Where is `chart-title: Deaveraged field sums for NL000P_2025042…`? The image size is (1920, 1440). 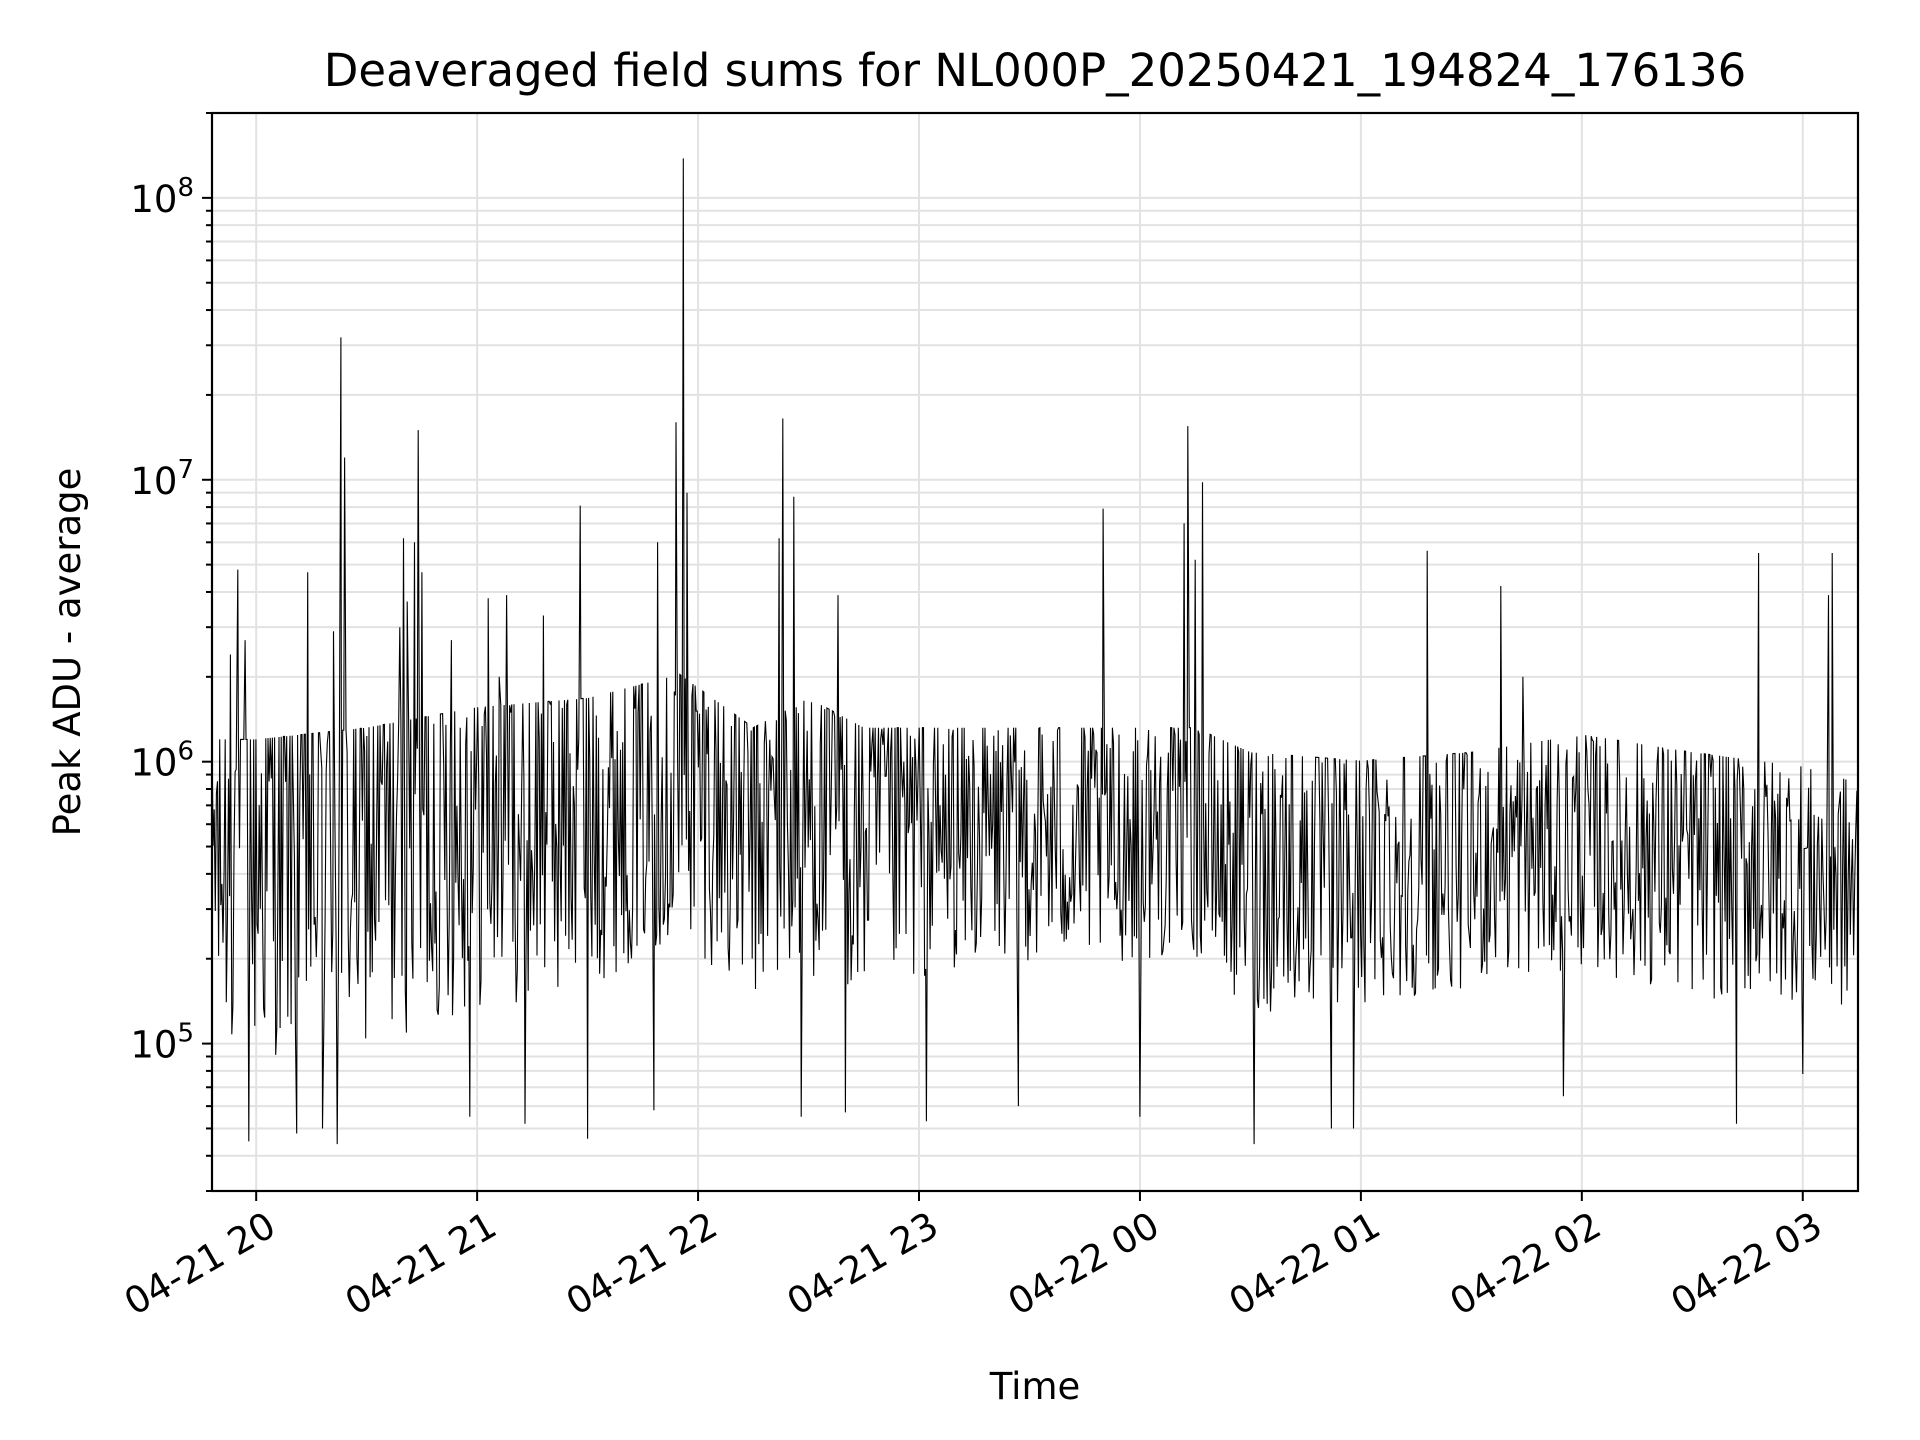 chart-title: Deaveraged field sums for NL000P_2025042… is located at coordinates (1035, 70).